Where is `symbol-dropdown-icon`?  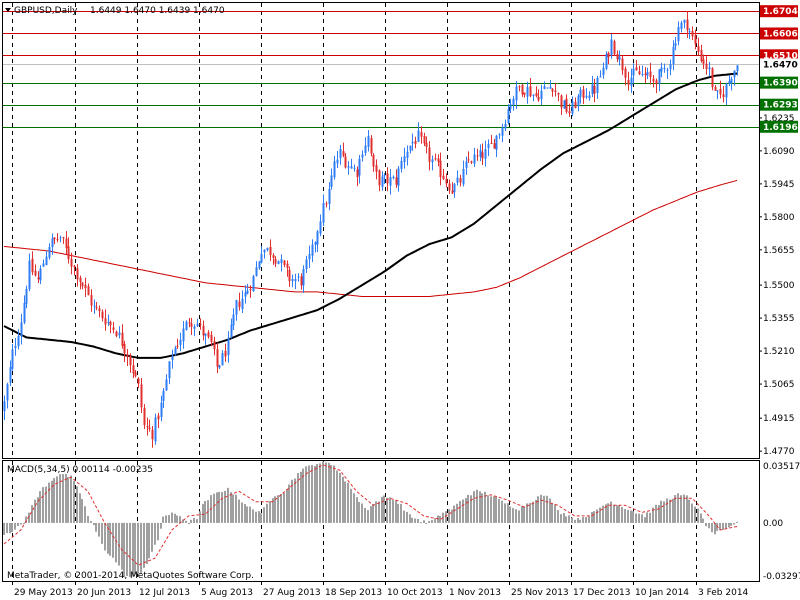
symbol-dropdown-icon is located at coordinates (8, 10).